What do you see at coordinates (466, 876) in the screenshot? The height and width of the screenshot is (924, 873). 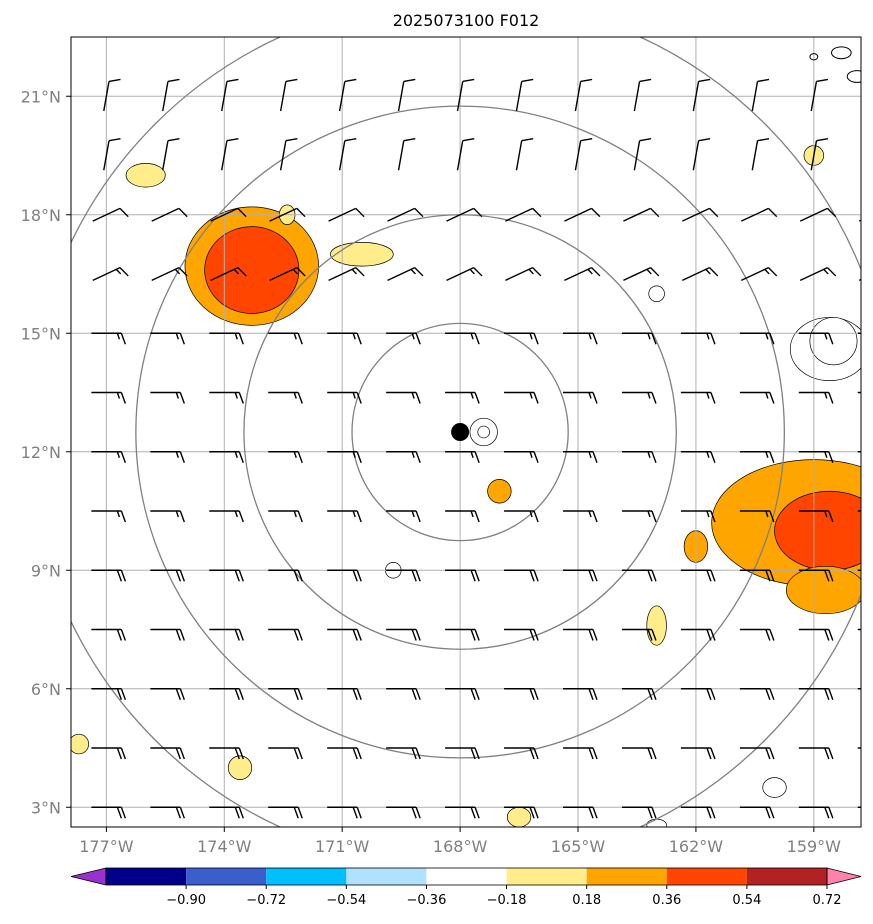 I see `colorbar-frame` at bounding box center [466, 876].